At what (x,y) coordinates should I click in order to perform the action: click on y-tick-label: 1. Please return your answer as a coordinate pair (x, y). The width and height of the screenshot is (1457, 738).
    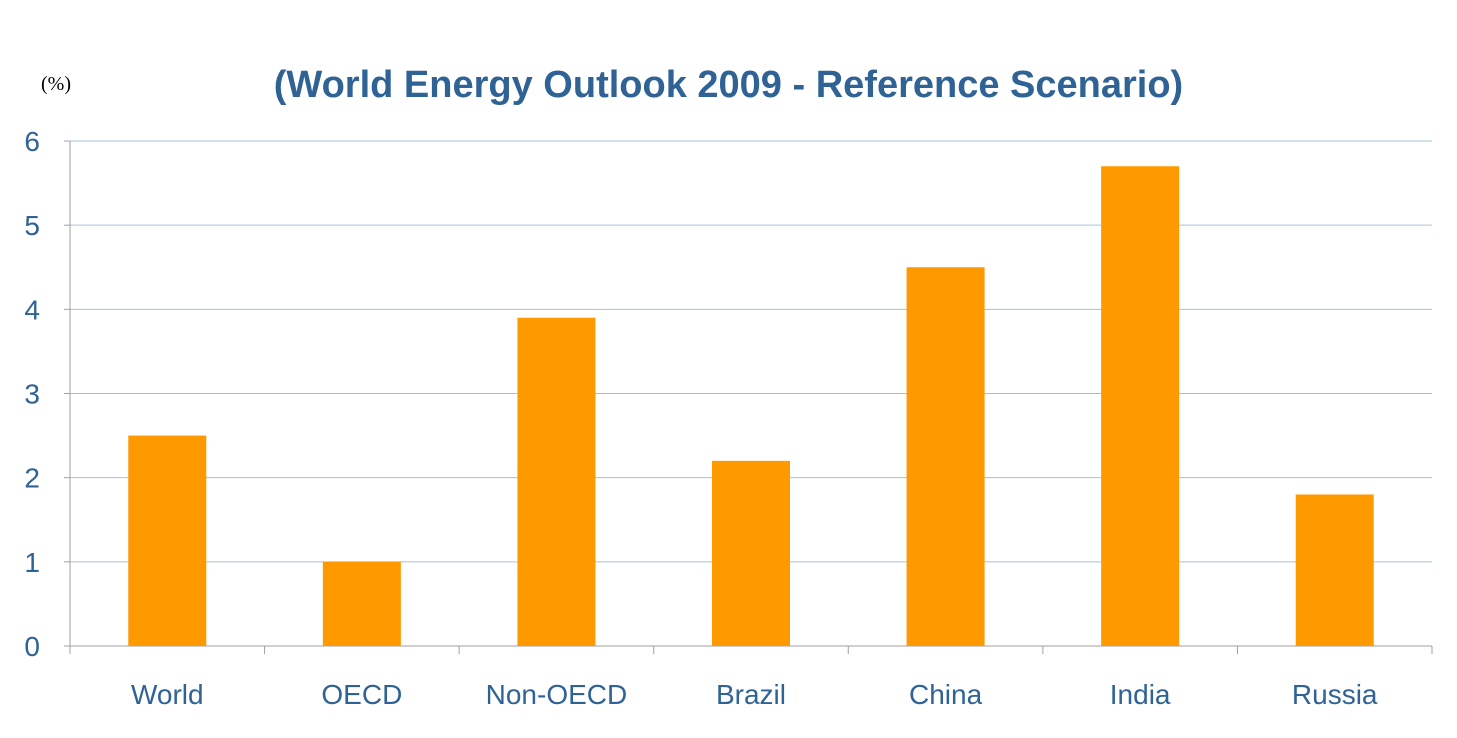
    Looking at the image, I should click on (32, 562).